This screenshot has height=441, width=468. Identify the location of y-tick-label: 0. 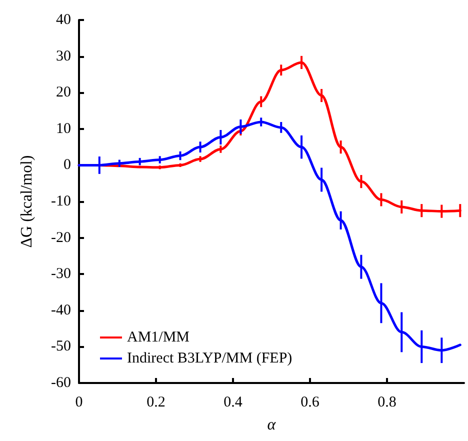
(67, 165).